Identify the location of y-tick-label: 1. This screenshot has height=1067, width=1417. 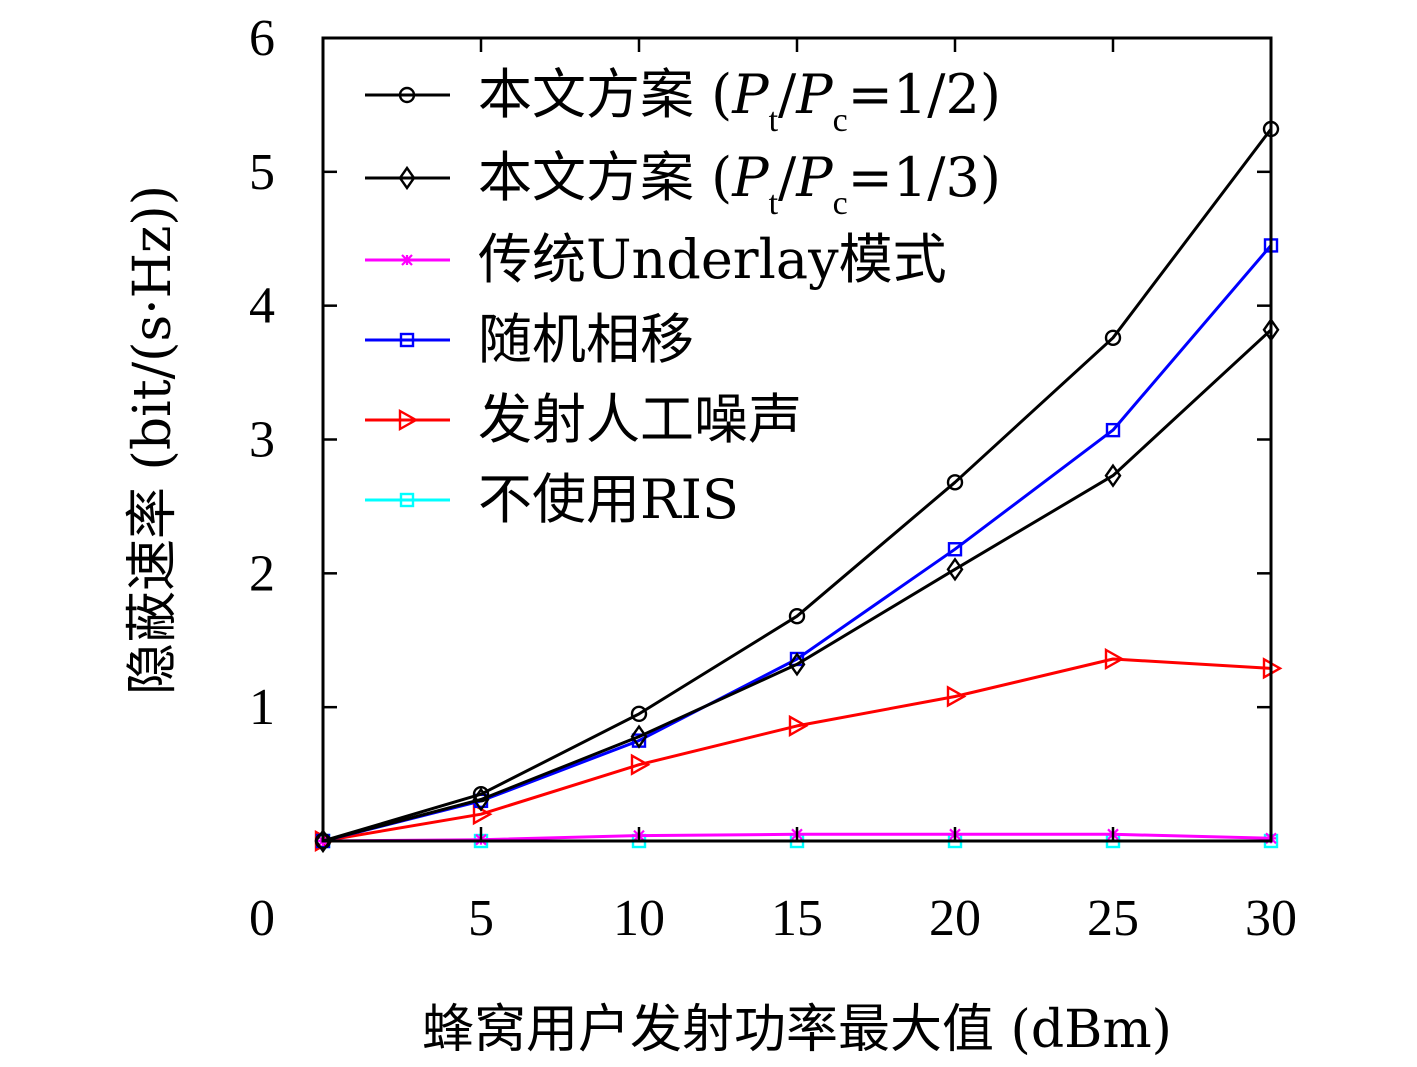
(262, 707).